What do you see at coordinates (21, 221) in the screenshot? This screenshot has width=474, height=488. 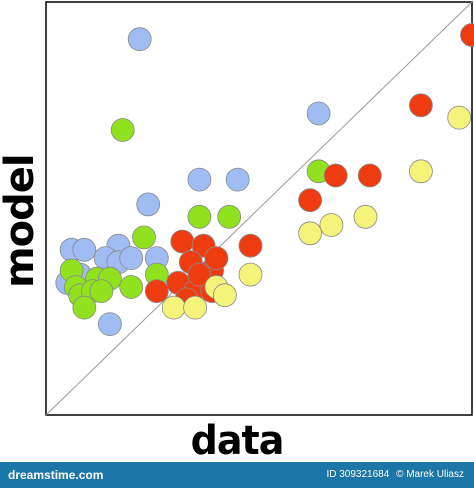 I see `y-axis-label: model` at bounding box center [21, 221].